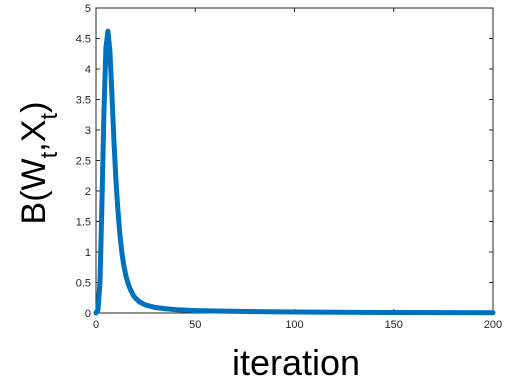 The height and width of the screenshot is (383, 509). I want to click on y-tick-label: 5, so click(88, 9).